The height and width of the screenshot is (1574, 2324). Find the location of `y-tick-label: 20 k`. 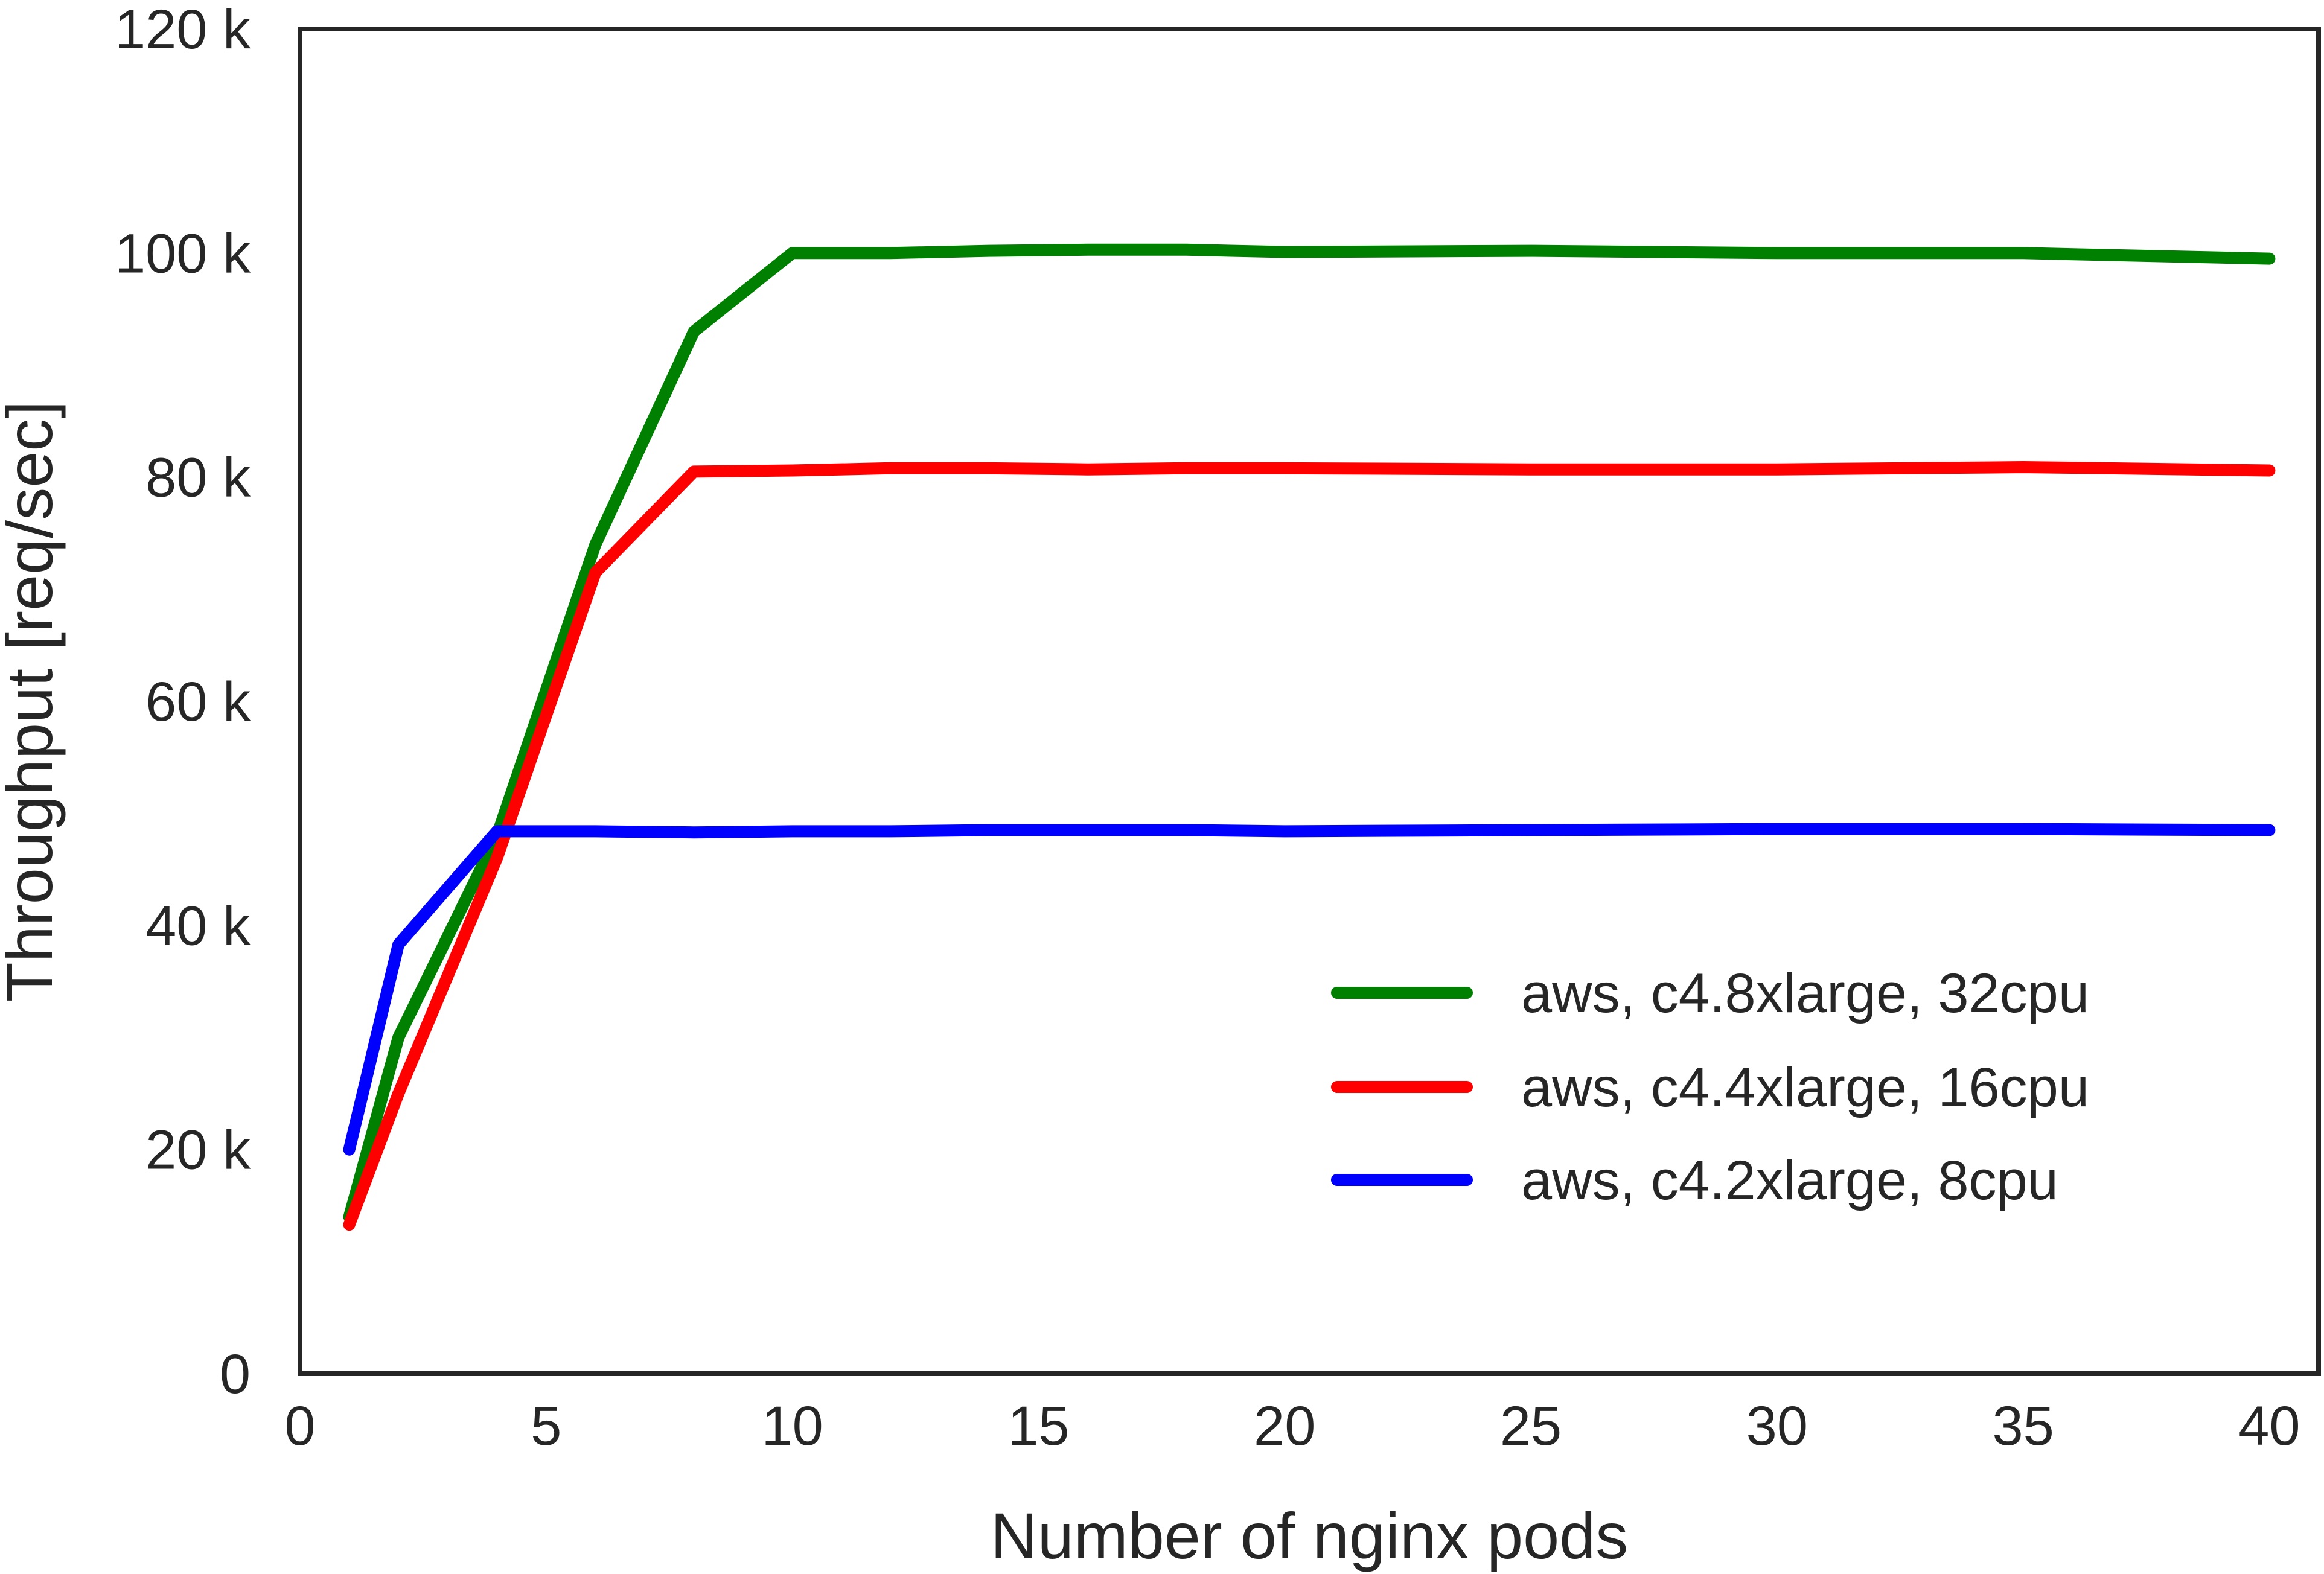

y-tick-label: 20 k is located at coordinates (198, 1150).